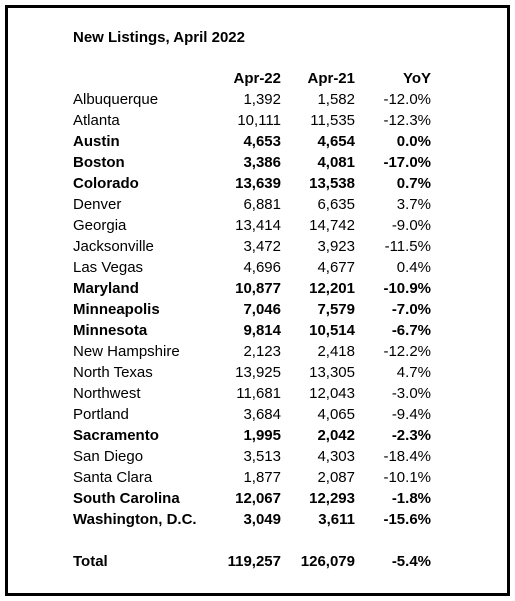 Image resolution: width=515 pixels, height=601 pixels. Describe the element at coordinates (331, 78) in the screenshot. I see `column-header: Apr-21` at that location.